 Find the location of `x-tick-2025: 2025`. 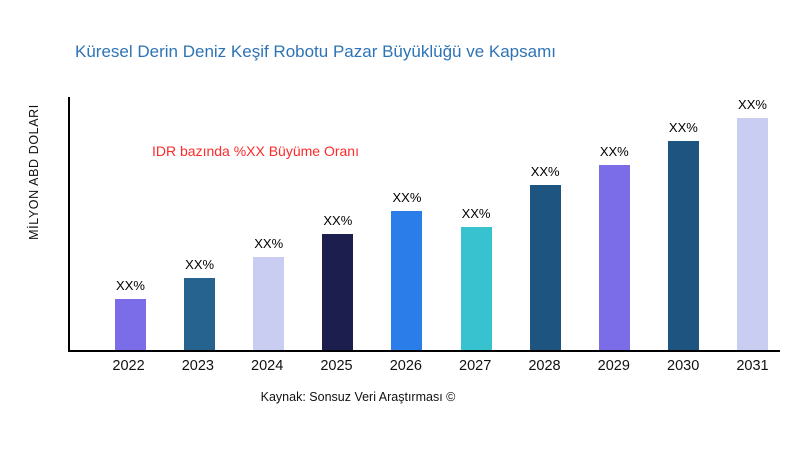

x-tick-2025: 2025 is located at coordinates (336, 366).